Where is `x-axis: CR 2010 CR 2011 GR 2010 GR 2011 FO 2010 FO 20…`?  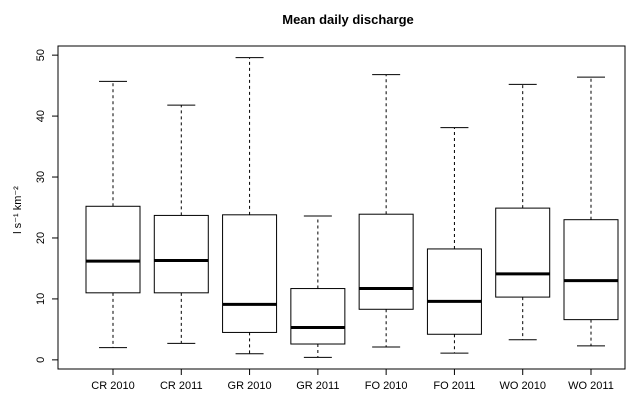 x-axis: CR 2010 CR 2011 GR 2010 GR 2011 FO 2010 FO 20… is located at coordinates (352, 380).